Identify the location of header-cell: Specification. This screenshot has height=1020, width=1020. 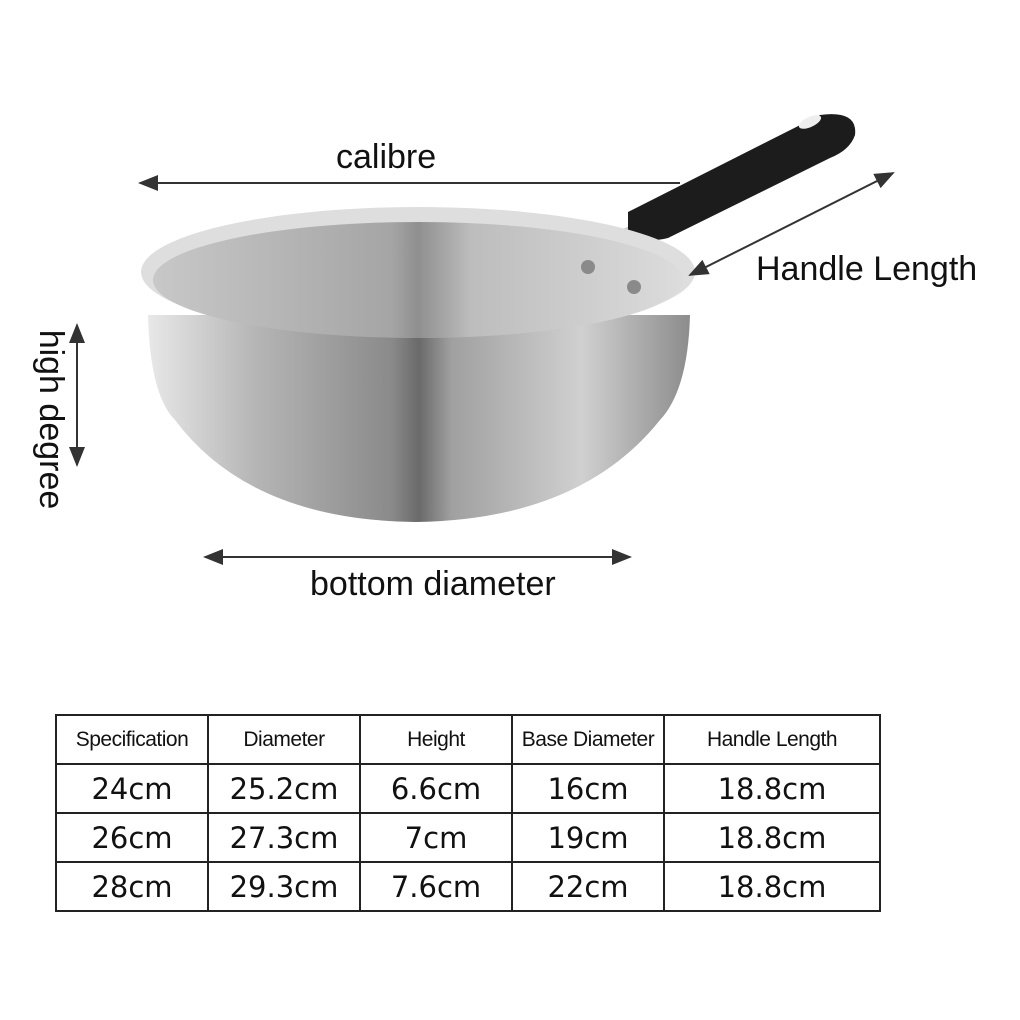
(132, 739).